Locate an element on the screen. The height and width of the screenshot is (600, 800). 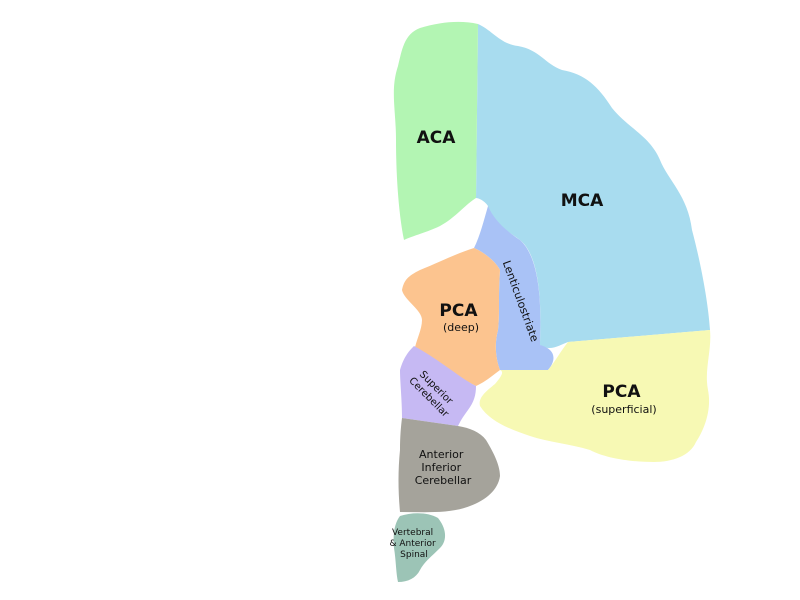
region-superior-cerebellar is located at coordinates (438, 386).